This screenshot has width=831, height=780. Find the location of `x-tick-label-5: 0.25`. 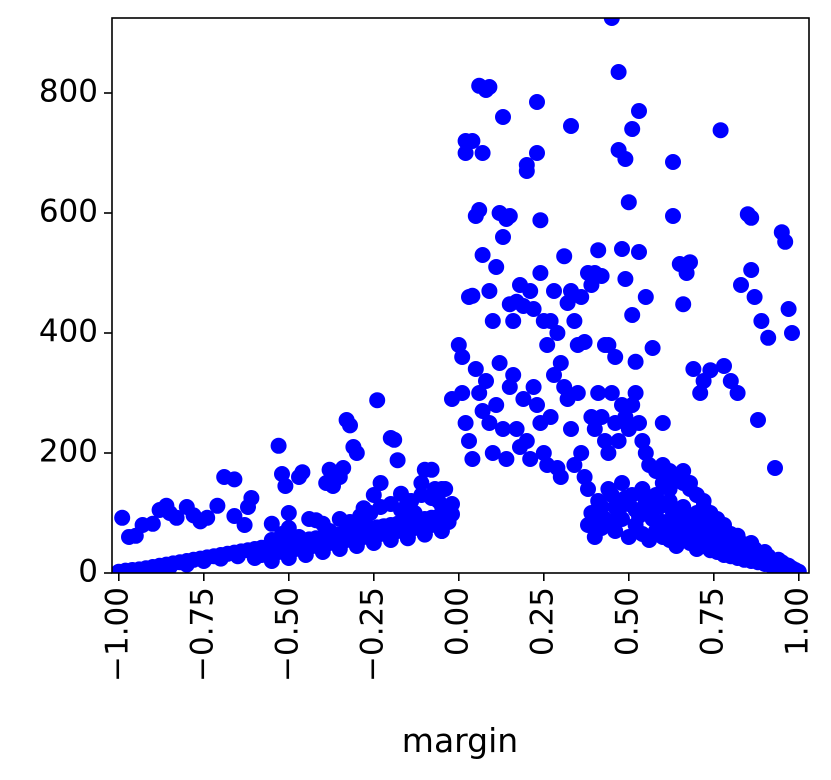

x-tick-label-5: 0.25 is located at coordinates (542, 621).